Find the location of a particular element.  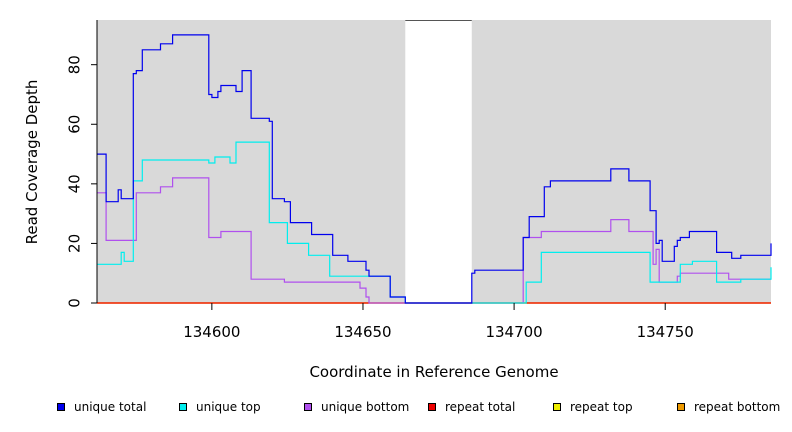

legend-label: repeat top is located at coordinates (601, 407).